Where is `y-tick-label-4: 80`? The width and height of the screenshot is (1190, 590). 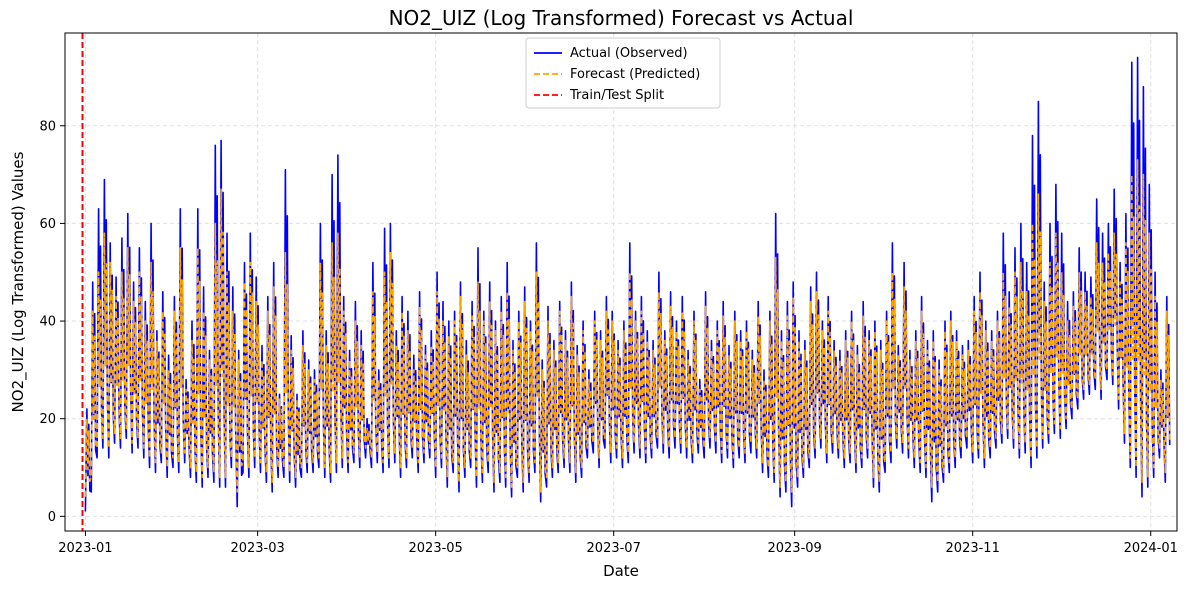 y-tick-label-4: 80 is located at coordinates (47, 126).